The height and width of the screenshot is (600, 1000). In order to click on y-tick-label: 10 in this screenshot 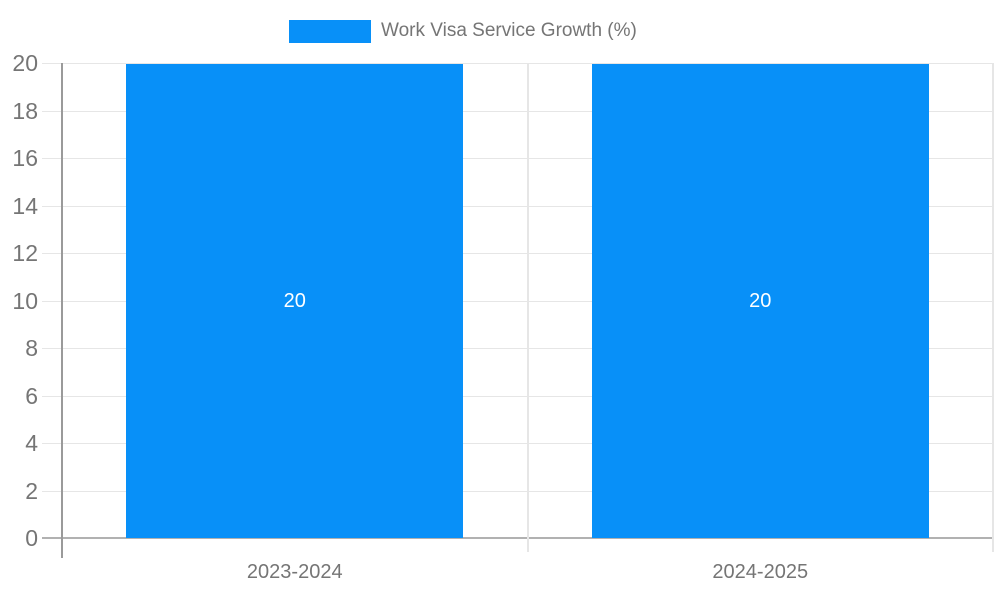, I will do `click(25, 300)`.